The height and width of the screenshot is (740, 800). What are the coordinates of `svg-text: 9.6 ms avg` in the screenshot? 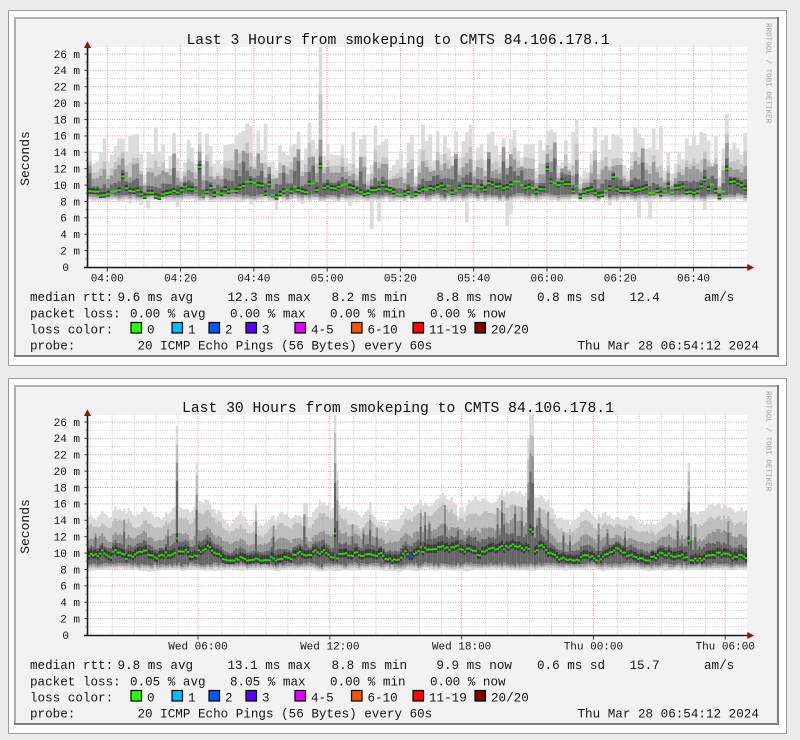 It's located at (156, 298).